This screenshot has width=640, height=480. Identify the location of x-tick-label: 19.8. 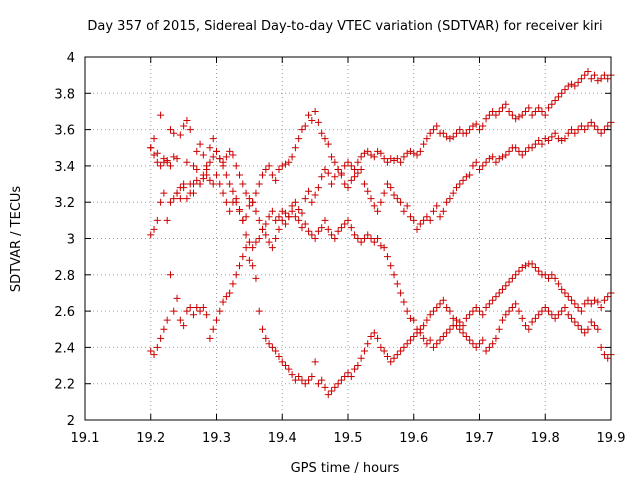
(545, 438).